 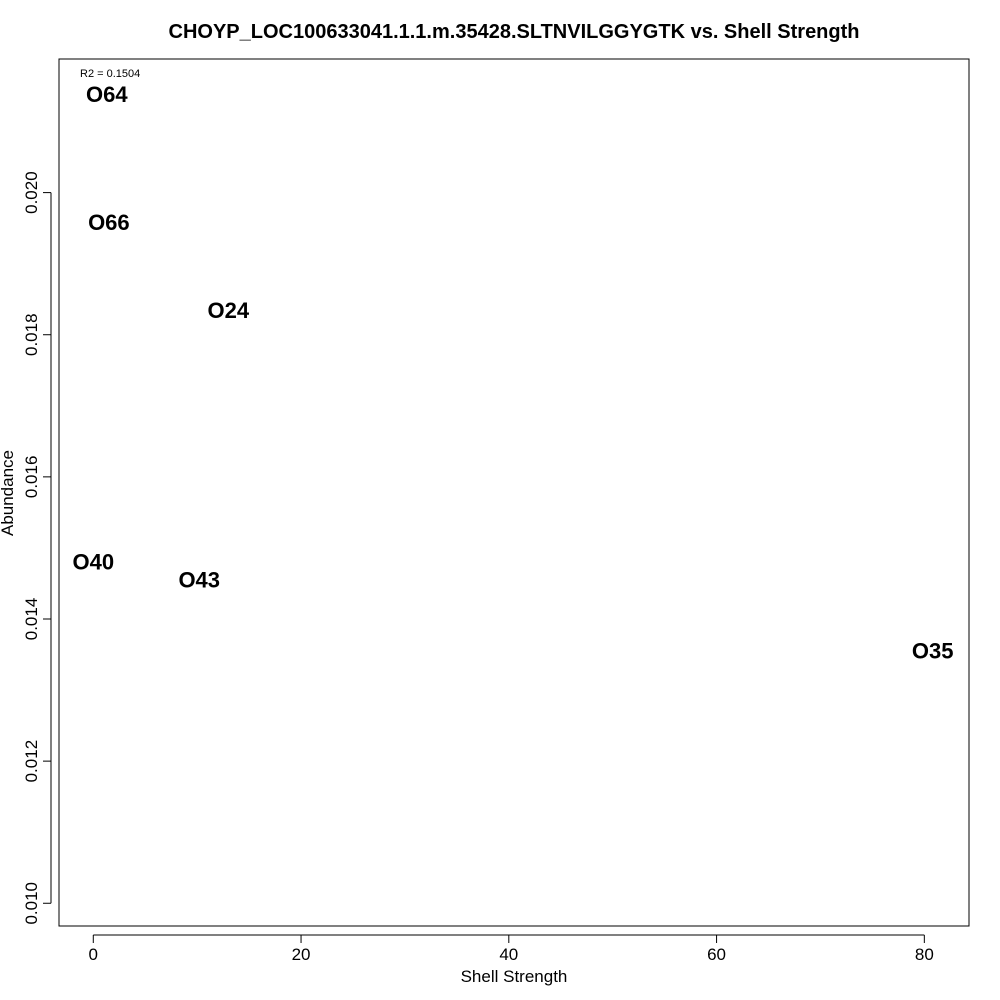 What do you see at coordinates (93, 562) in the screenshot?
I see `data-point-label: O40` at bounding box center [93, 562].